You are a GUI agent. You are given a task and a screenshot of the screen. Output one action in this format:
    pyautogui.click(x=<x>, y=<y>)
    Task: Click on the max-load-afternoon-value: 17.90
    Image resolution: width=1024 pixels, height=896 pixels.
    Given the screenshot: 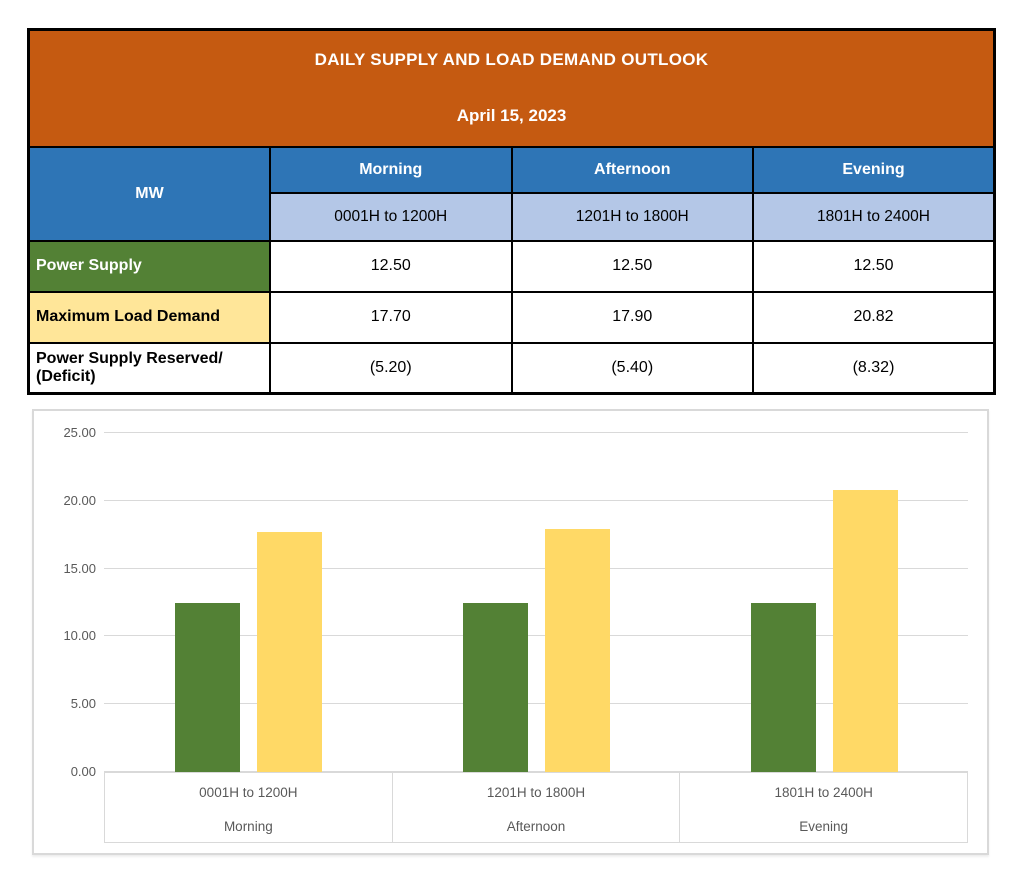 What is the action you would take?
    pyautogui.click(x=632, y=317)
    